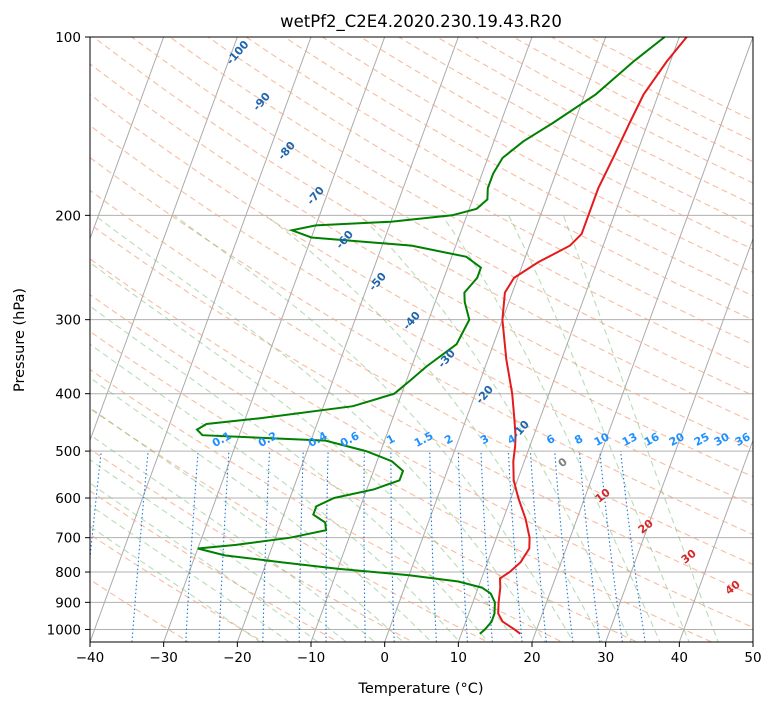  I want to click on y-tick-label: 300, so click(68, 321).